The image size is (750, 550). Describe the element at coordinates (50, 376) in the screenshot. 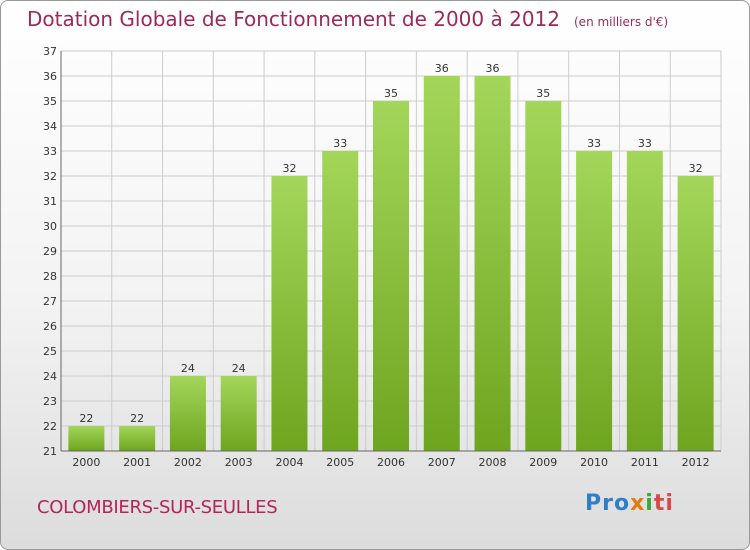

I see `y-tick-label: 24` at that location.